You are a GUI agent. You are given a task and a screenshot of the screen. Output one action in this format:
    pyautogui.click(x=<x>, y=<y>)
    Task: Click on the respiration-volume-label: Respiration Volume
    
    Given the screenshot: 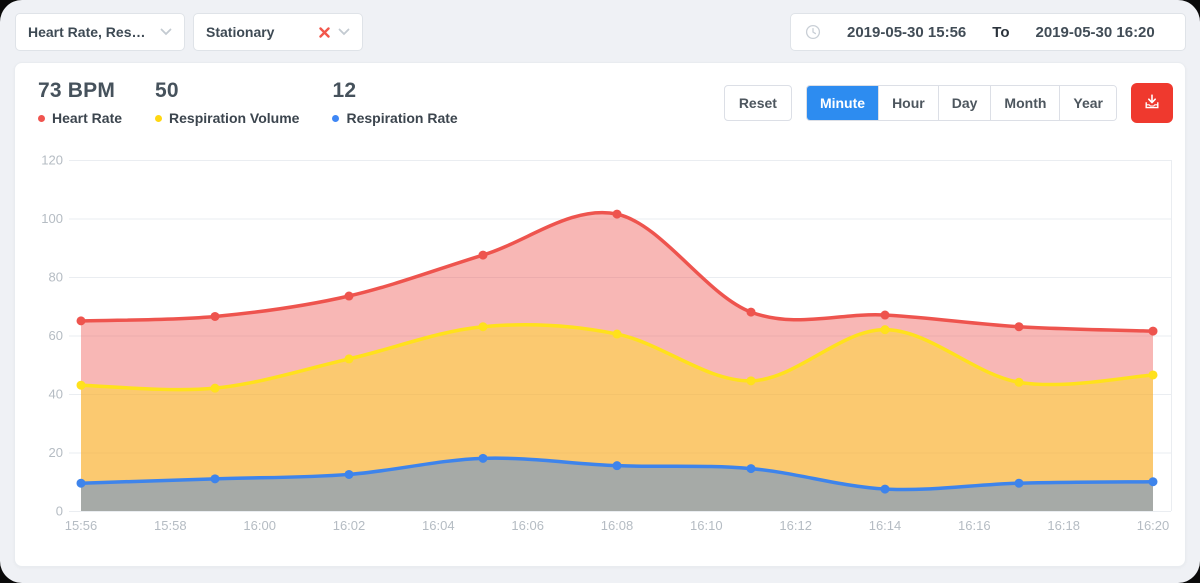 What is the action you would take?
    pyautogui.click(x=234, y=118)
    